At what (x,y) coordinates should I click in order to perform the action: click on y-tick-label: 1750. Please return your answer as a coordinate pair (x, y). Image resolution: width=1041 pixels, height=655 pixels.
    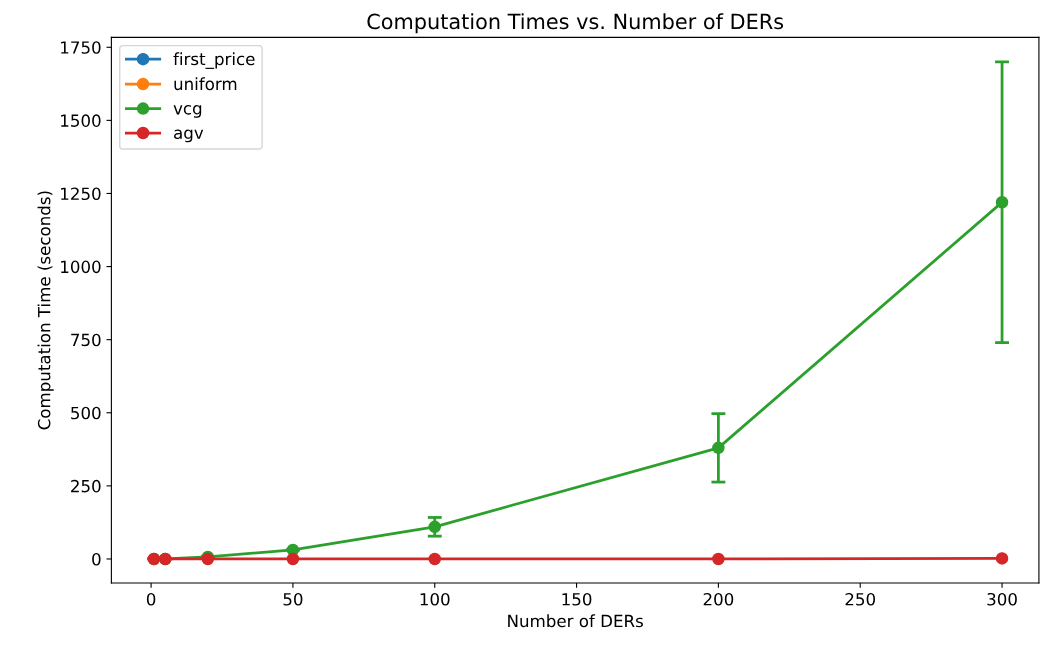
    Looking at the image, I should click on (81, 47).